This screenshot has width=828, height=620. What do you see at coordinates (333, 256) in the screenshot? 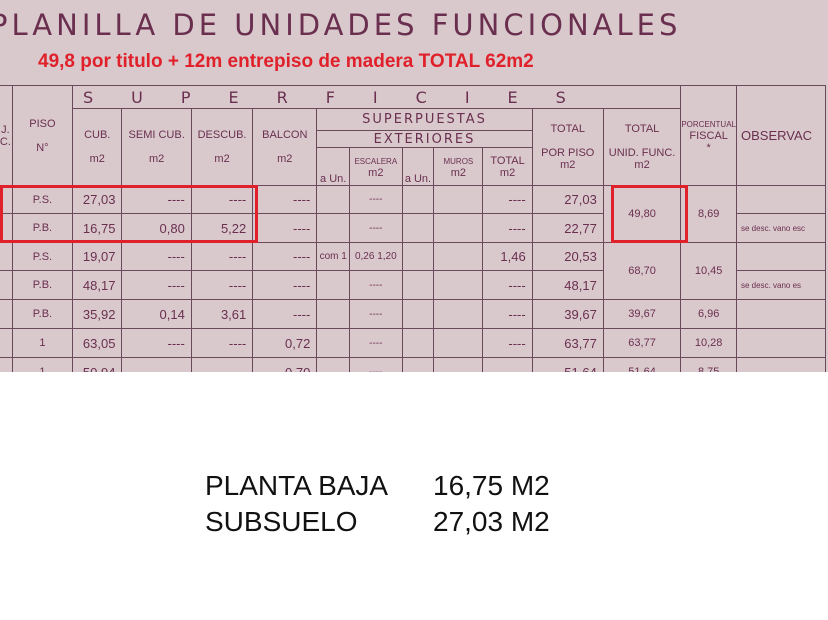
I see `aun-cell: com 1` at bounding box center [333, 256].